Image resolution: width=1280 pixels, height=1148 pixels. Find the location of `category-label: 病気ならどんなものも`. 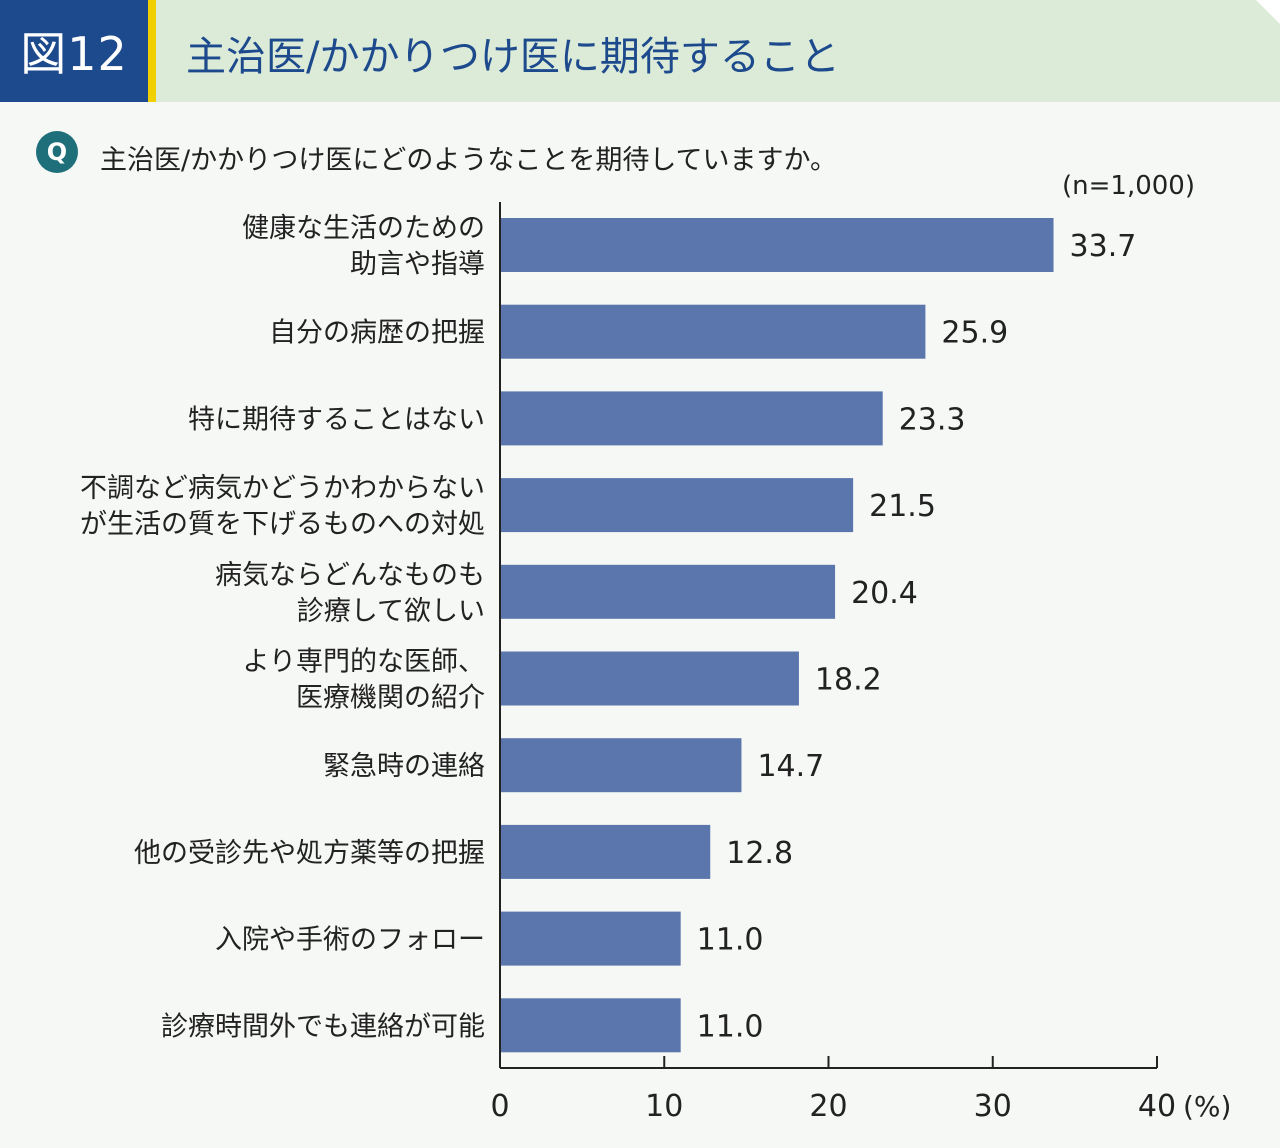

category-label: 病気ならどんなものも is located at coordinates (350, 575).